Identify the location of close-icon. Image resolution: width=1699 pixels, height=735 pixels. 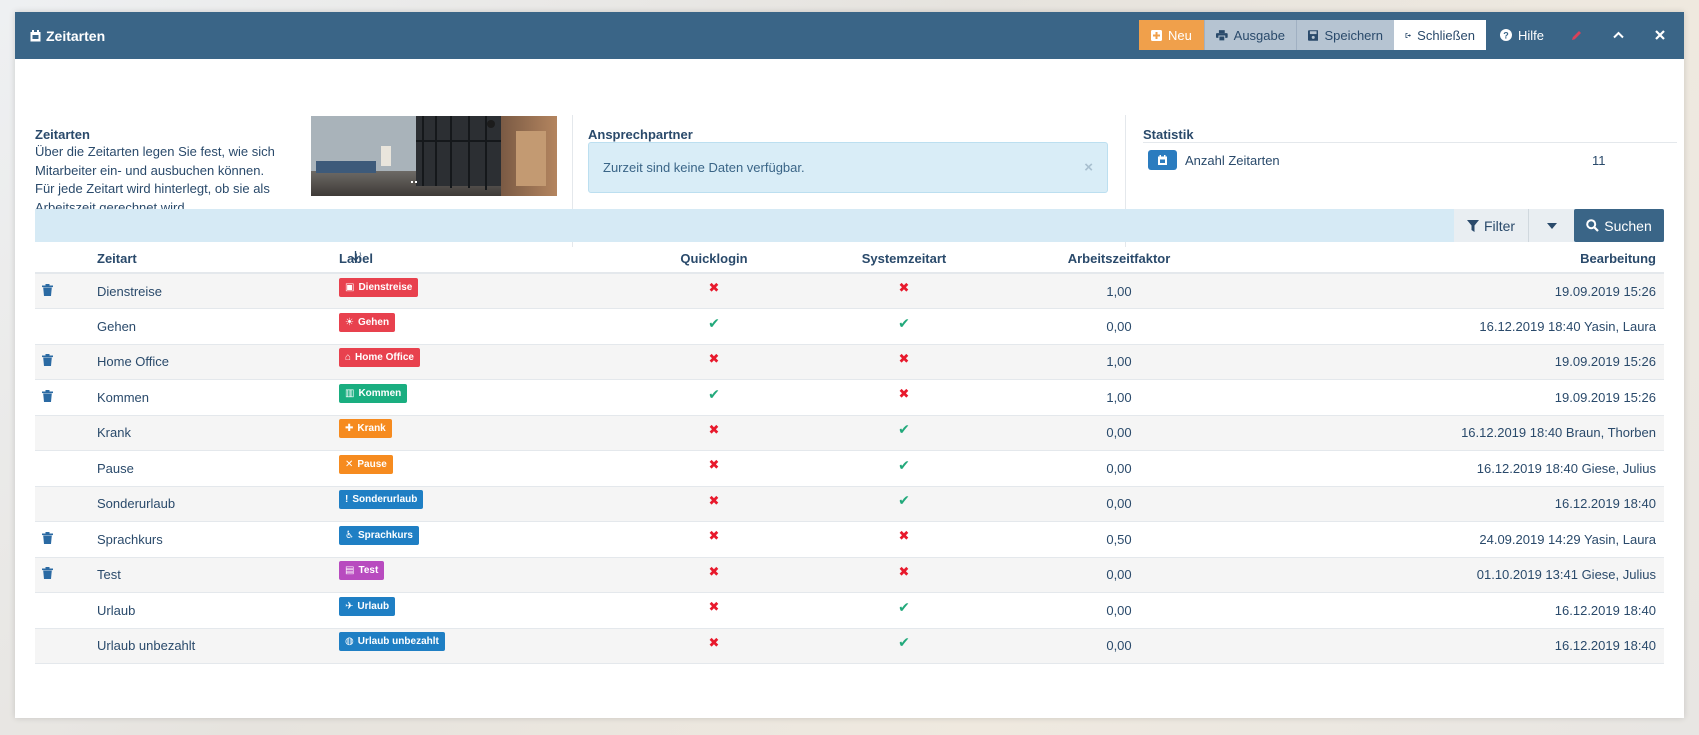
(1660, 35).